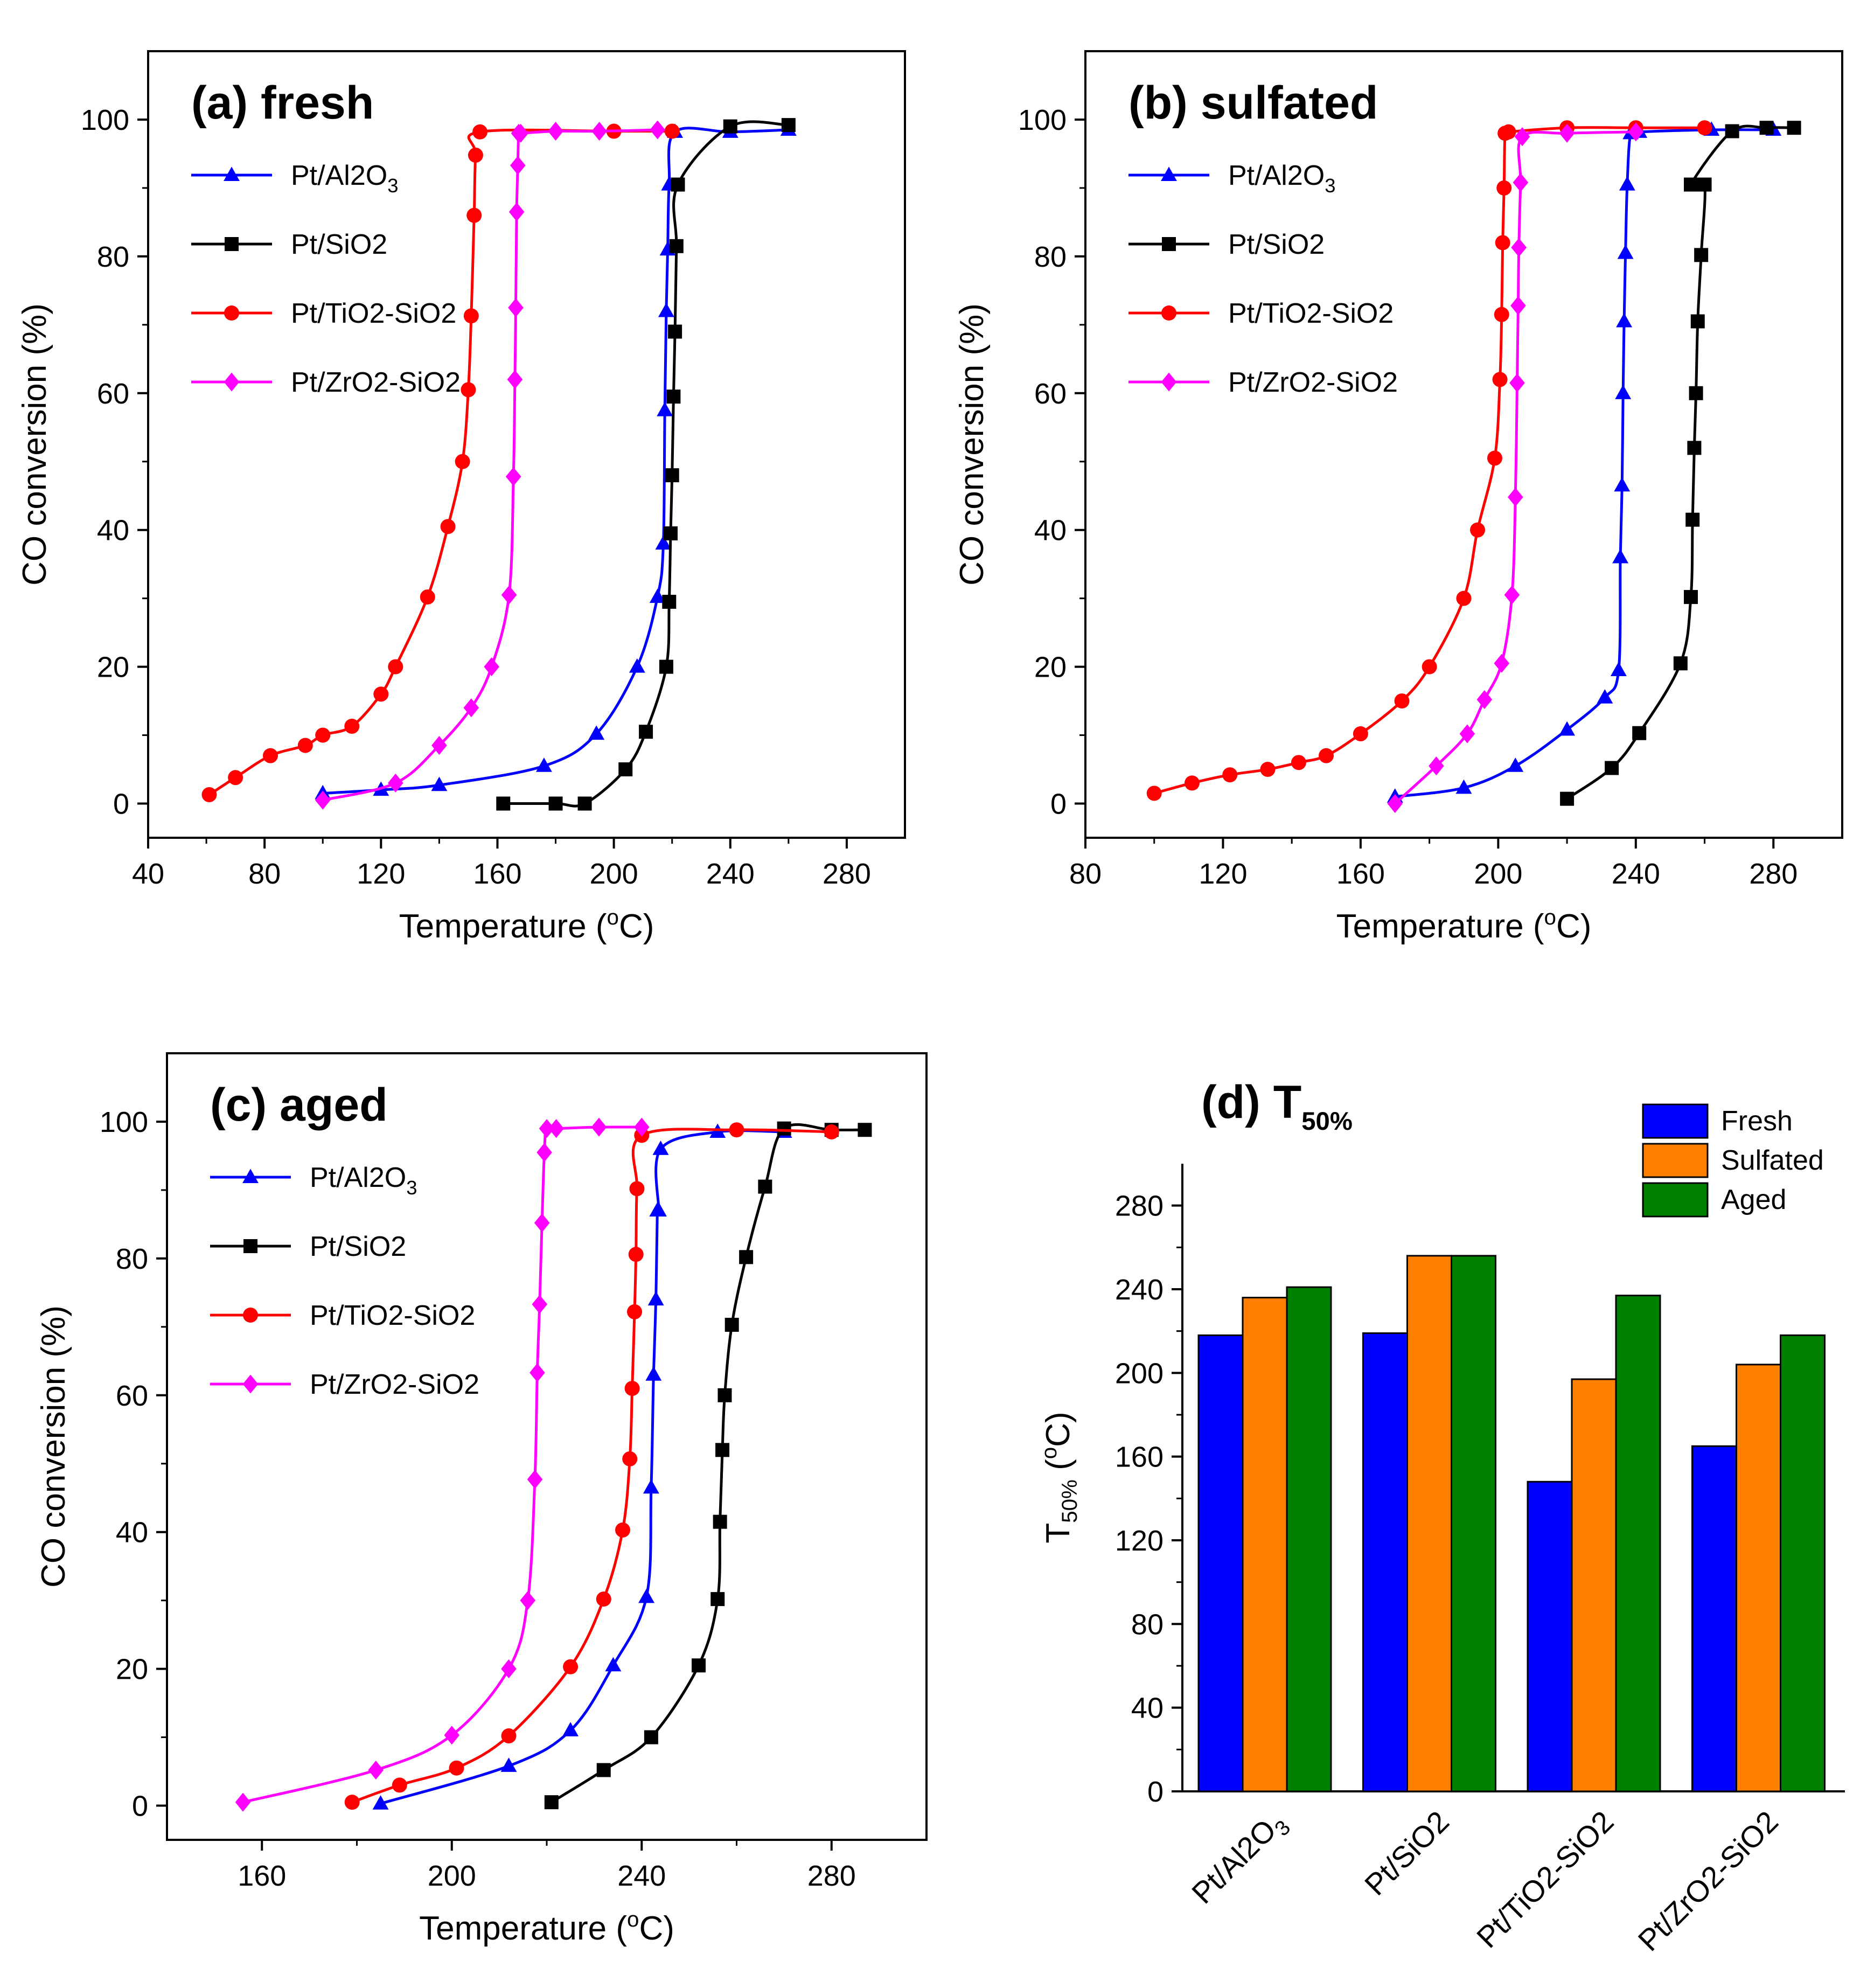 The height and width of the screenshot is (1988, 1874). What do you see at coordinates (1281, 178) in the screenshot?
I see `legend-label: Pt/Al2O3` at bounding box center [1281, 178].